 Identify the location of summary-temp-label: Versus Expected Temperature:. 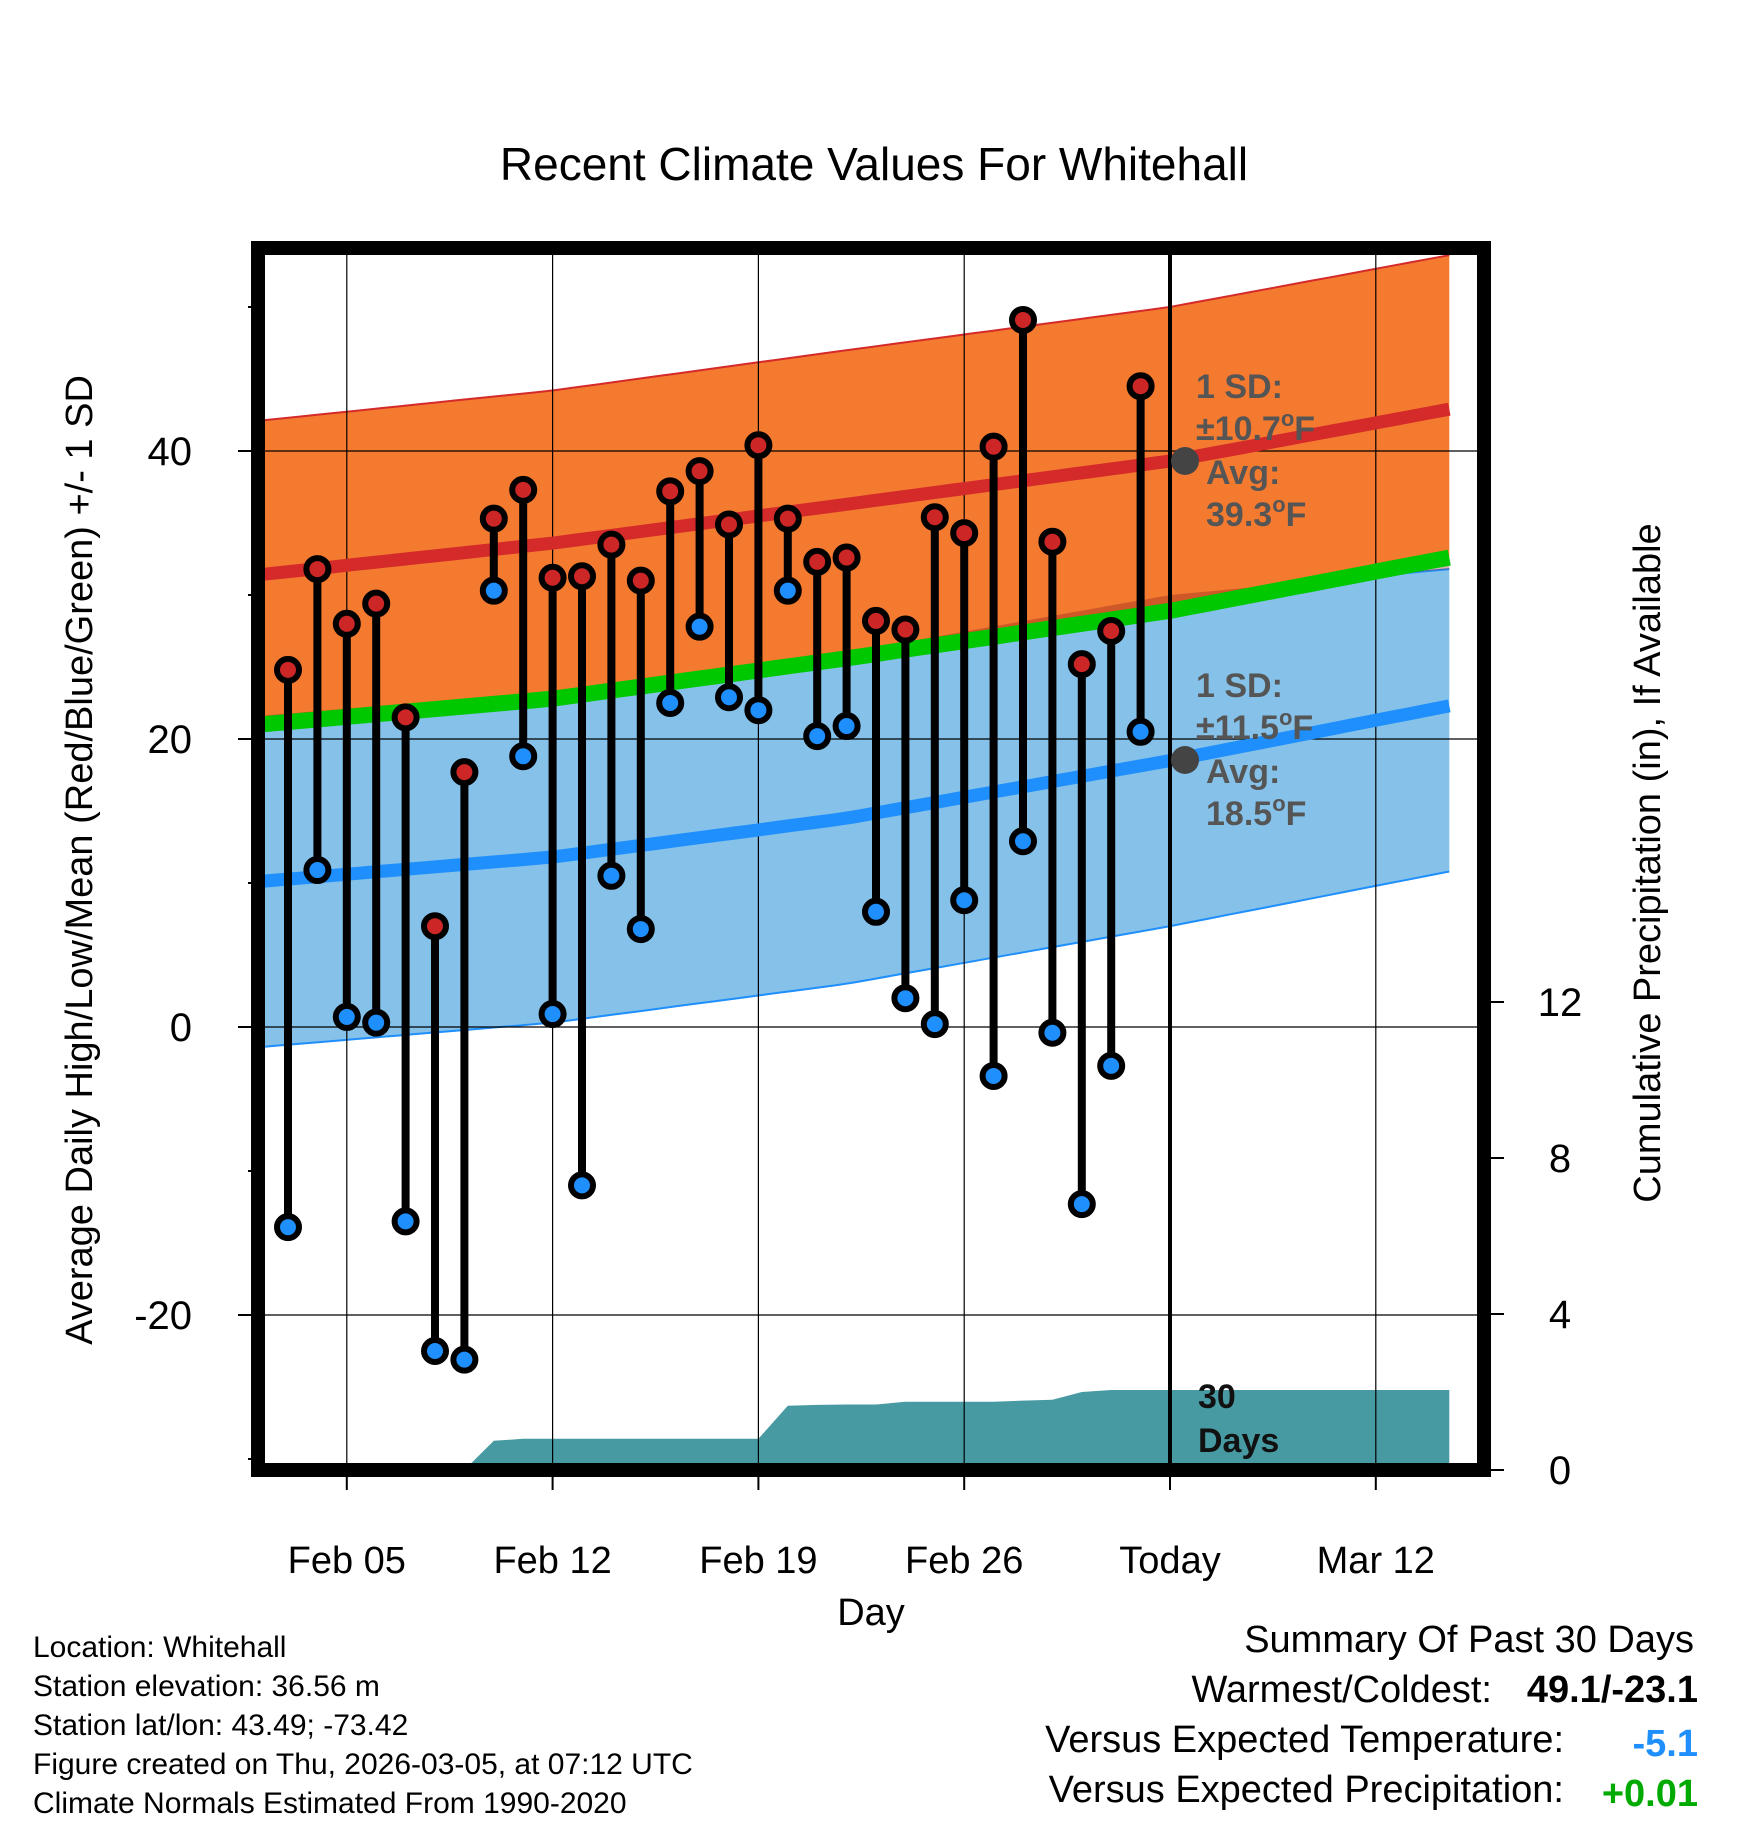
(1304, 1740).